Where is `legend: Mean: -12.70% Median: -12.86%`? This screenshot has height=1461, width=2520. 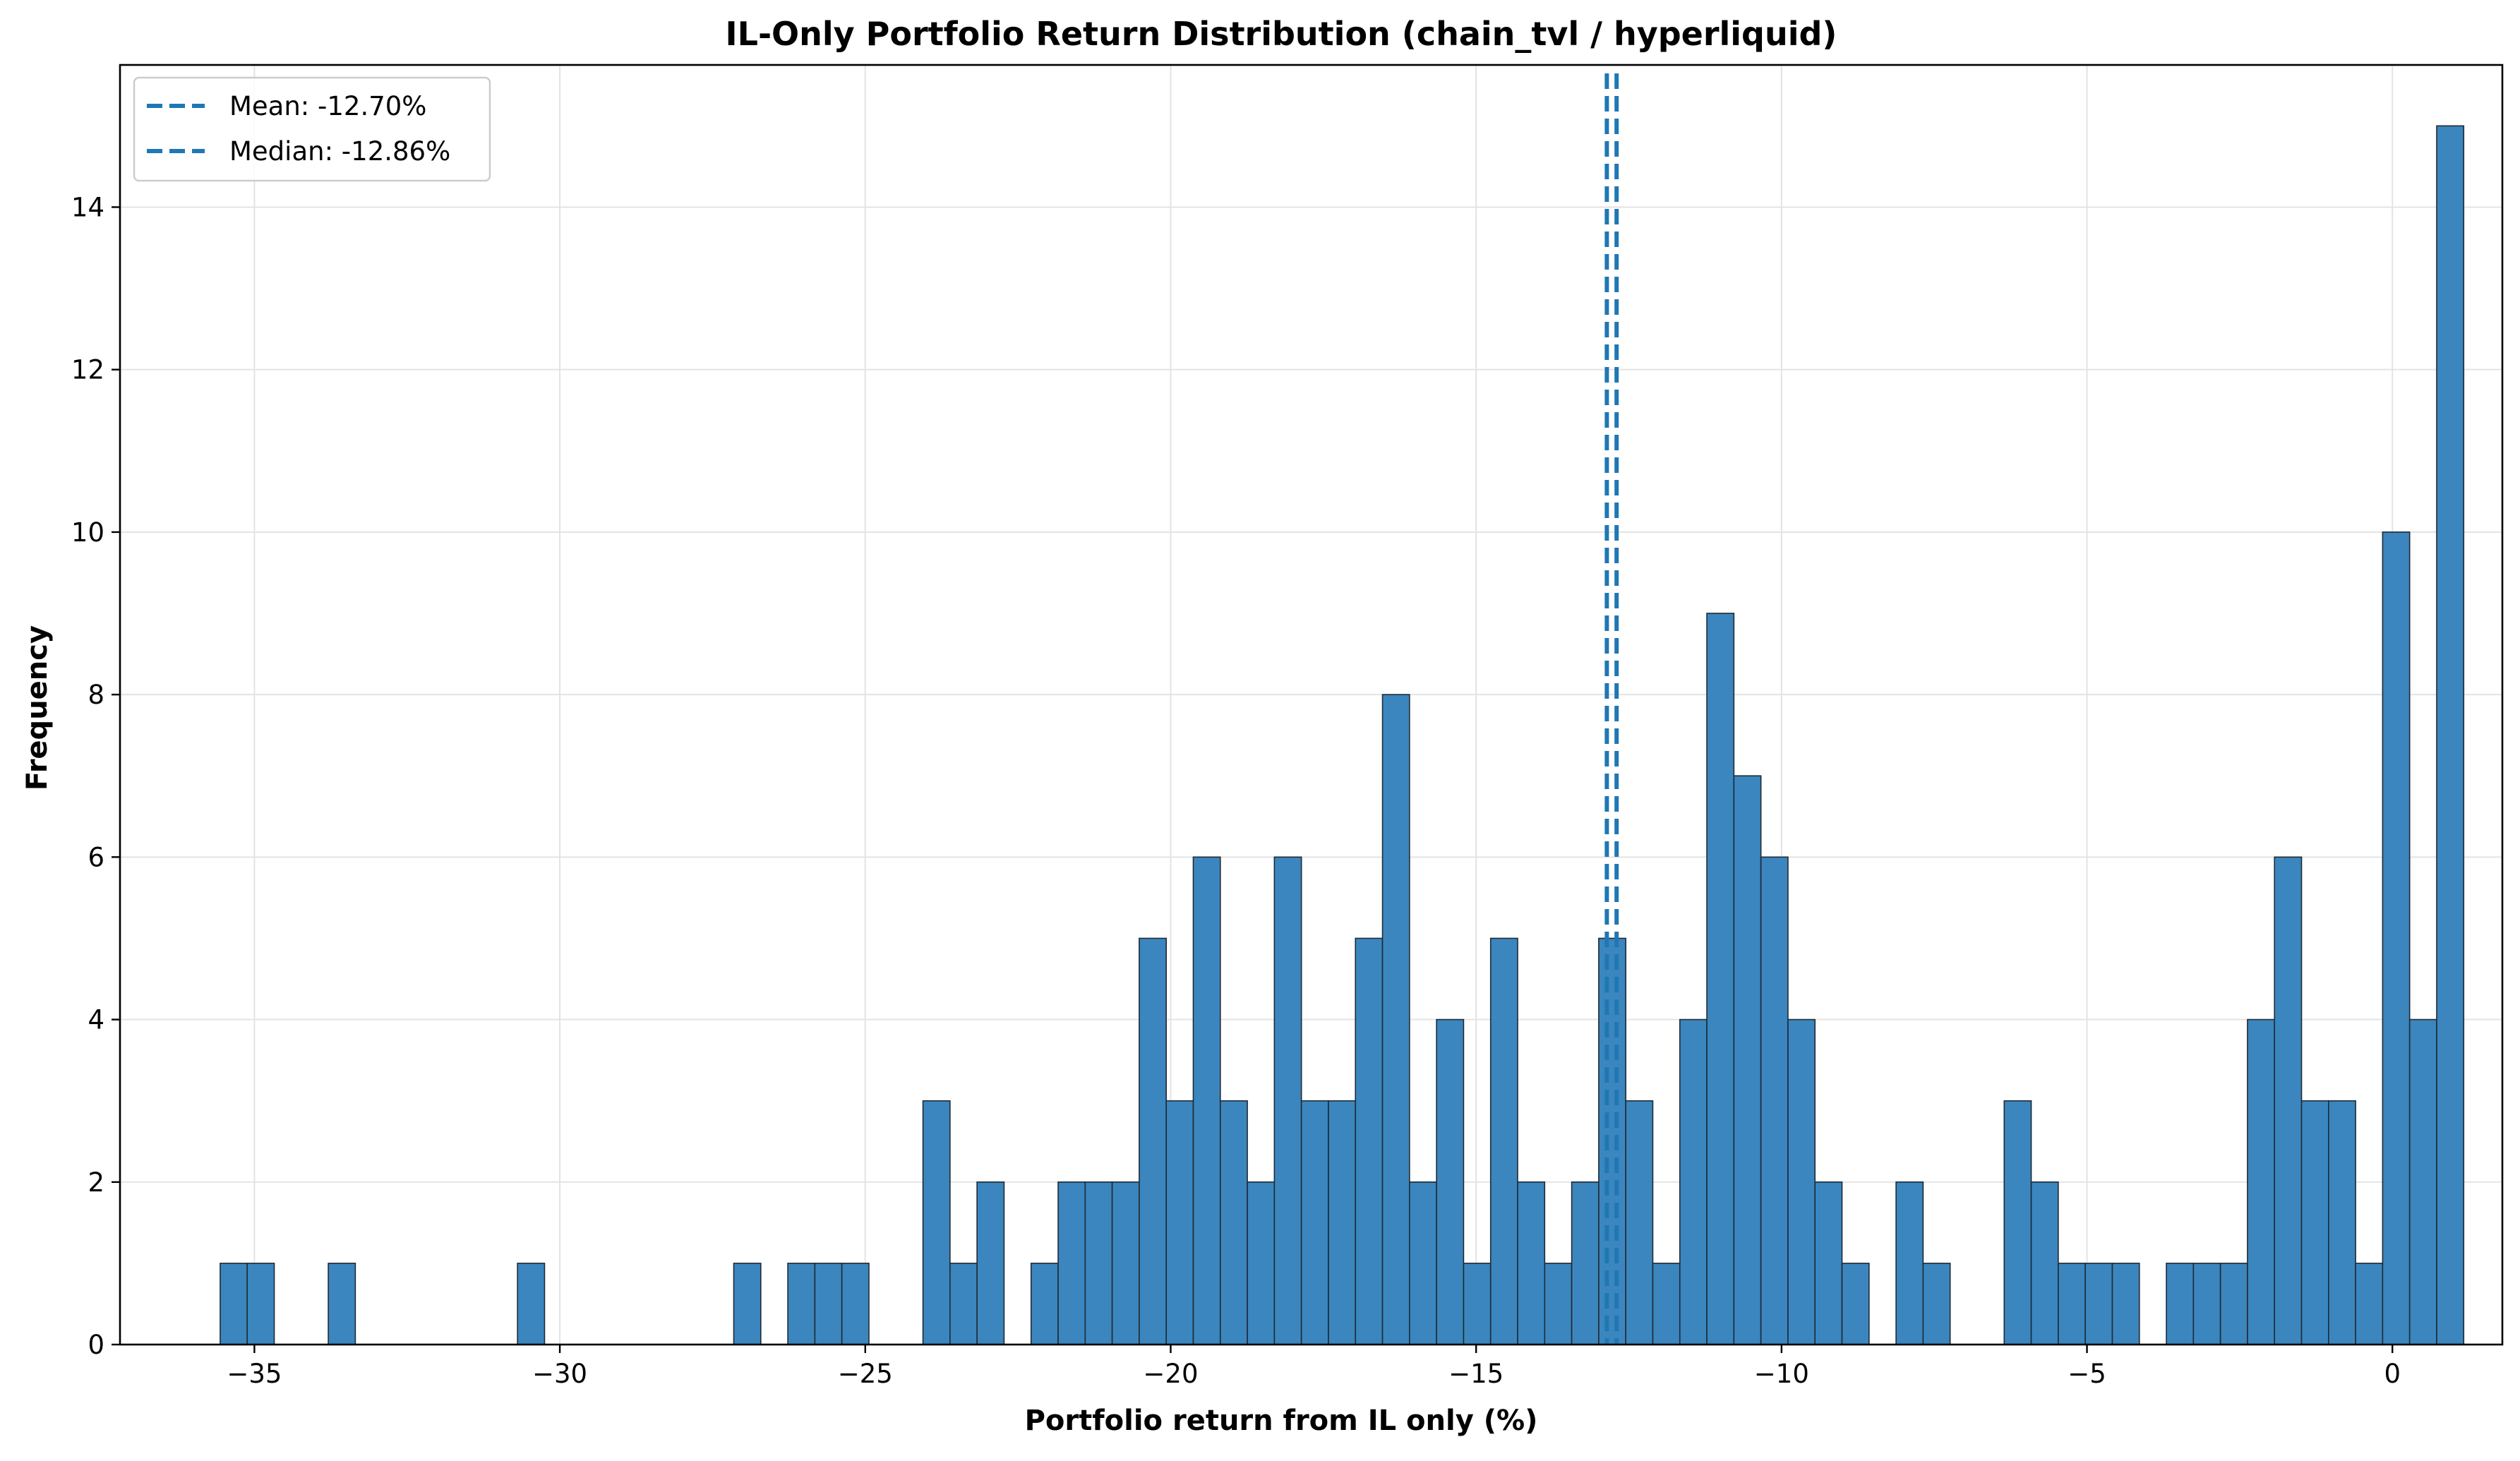
legend: Mean: -12.70% Median: -12.86% is located at coordinates (312, 129).